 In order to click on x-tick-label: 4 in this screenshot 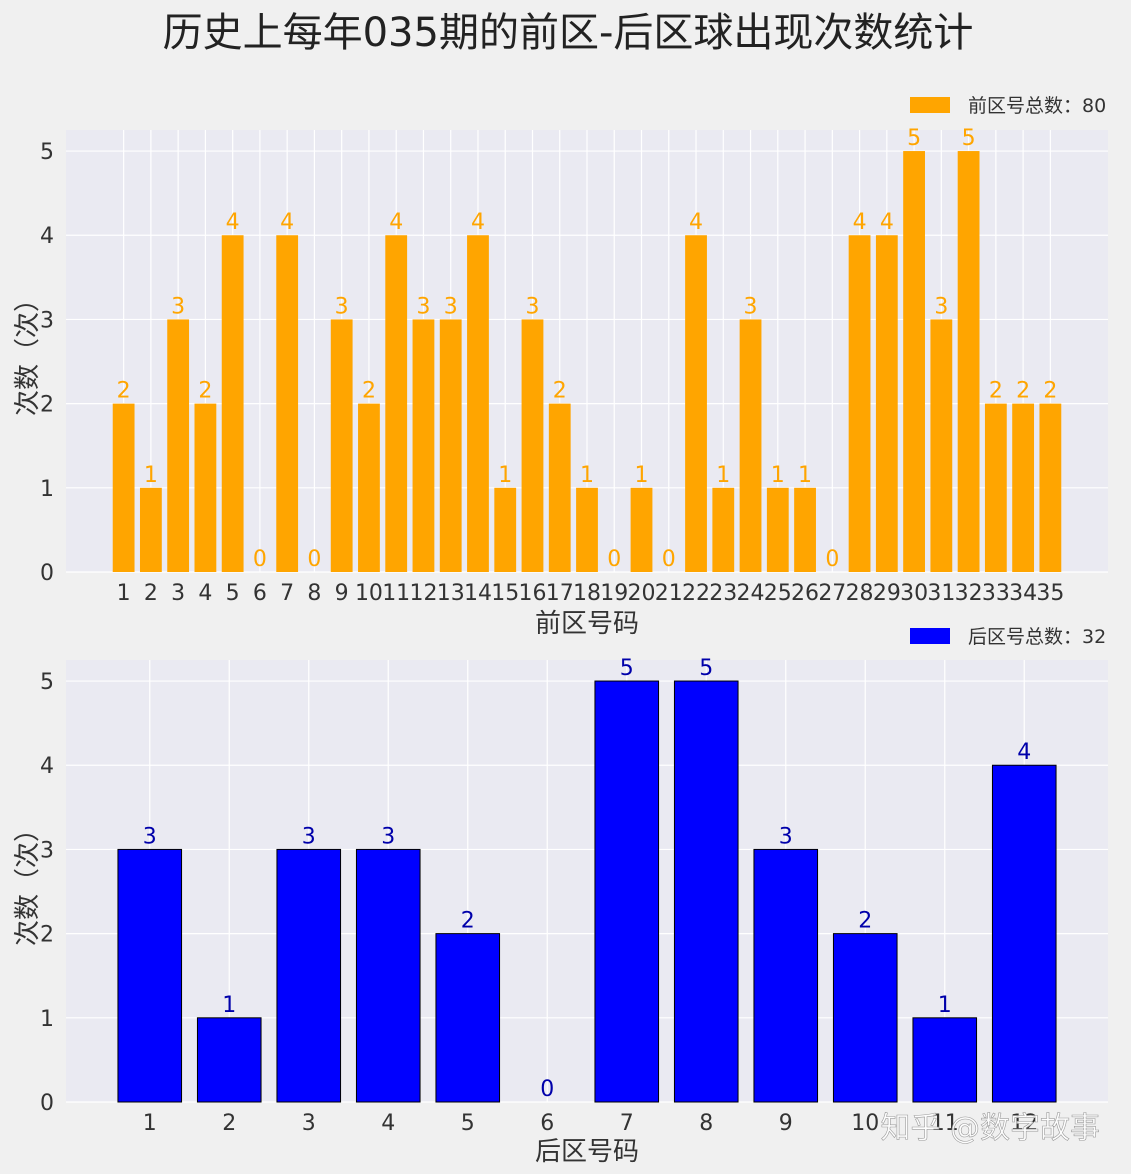, I will do `click(388, 1123)`.